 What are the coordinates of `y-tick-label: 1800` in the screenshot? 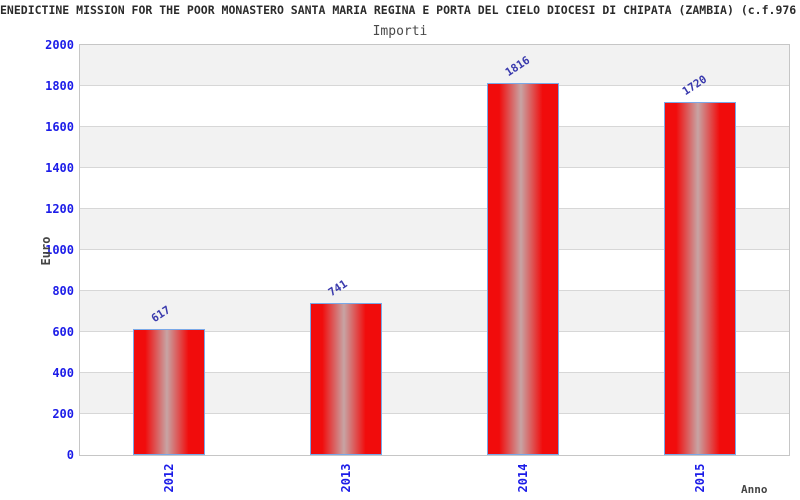 It's located at (59, 86).